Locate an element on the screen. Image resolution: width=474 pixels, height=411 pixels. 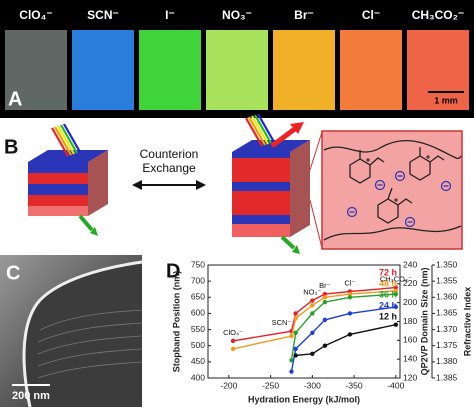
stack-top is located at coordinates (271, 146).